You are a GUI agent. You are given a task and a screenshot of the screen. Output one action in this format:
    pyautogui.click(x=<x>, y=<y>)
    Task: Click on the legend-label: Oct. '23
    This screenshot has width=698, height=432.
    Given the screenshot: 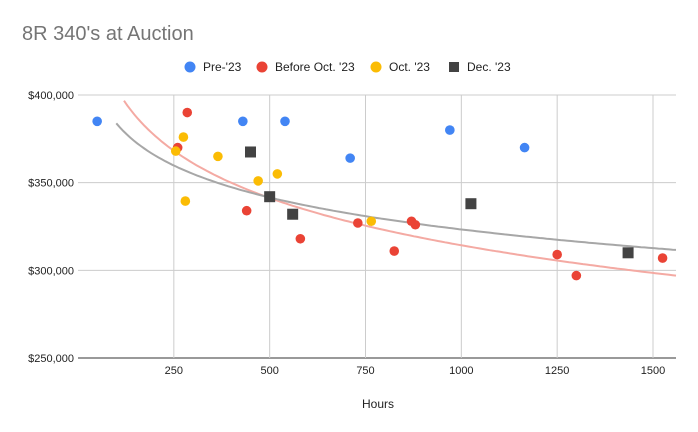 What is the action you would take?
    pyautogui.click(x=409, y=67)
    